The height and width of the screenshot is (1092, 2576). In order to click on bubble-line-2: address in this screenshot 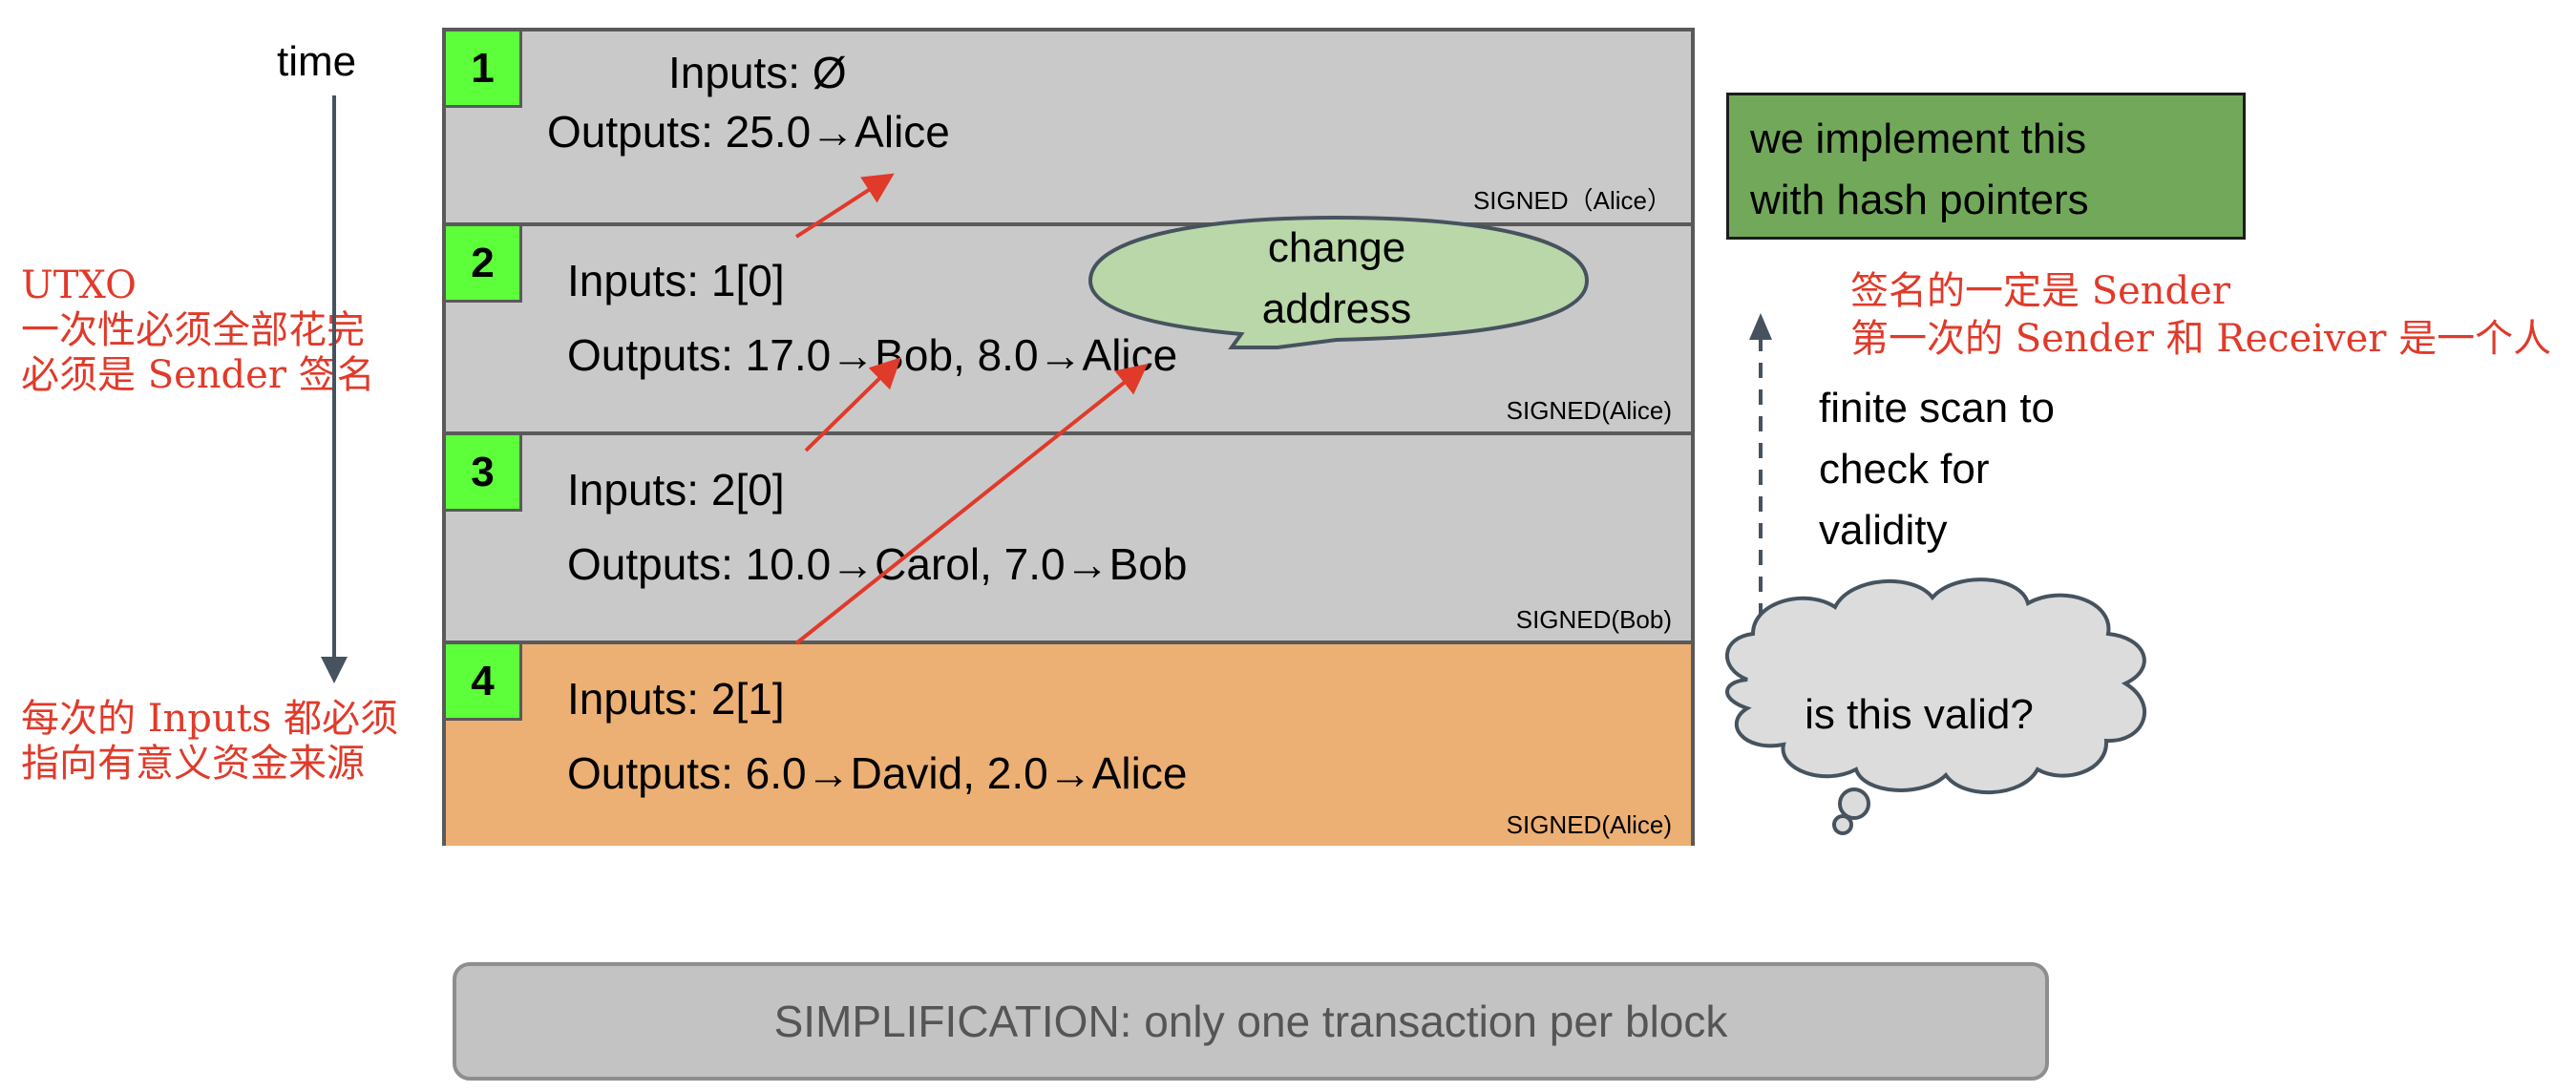, I will do `click(1336, 308)`.